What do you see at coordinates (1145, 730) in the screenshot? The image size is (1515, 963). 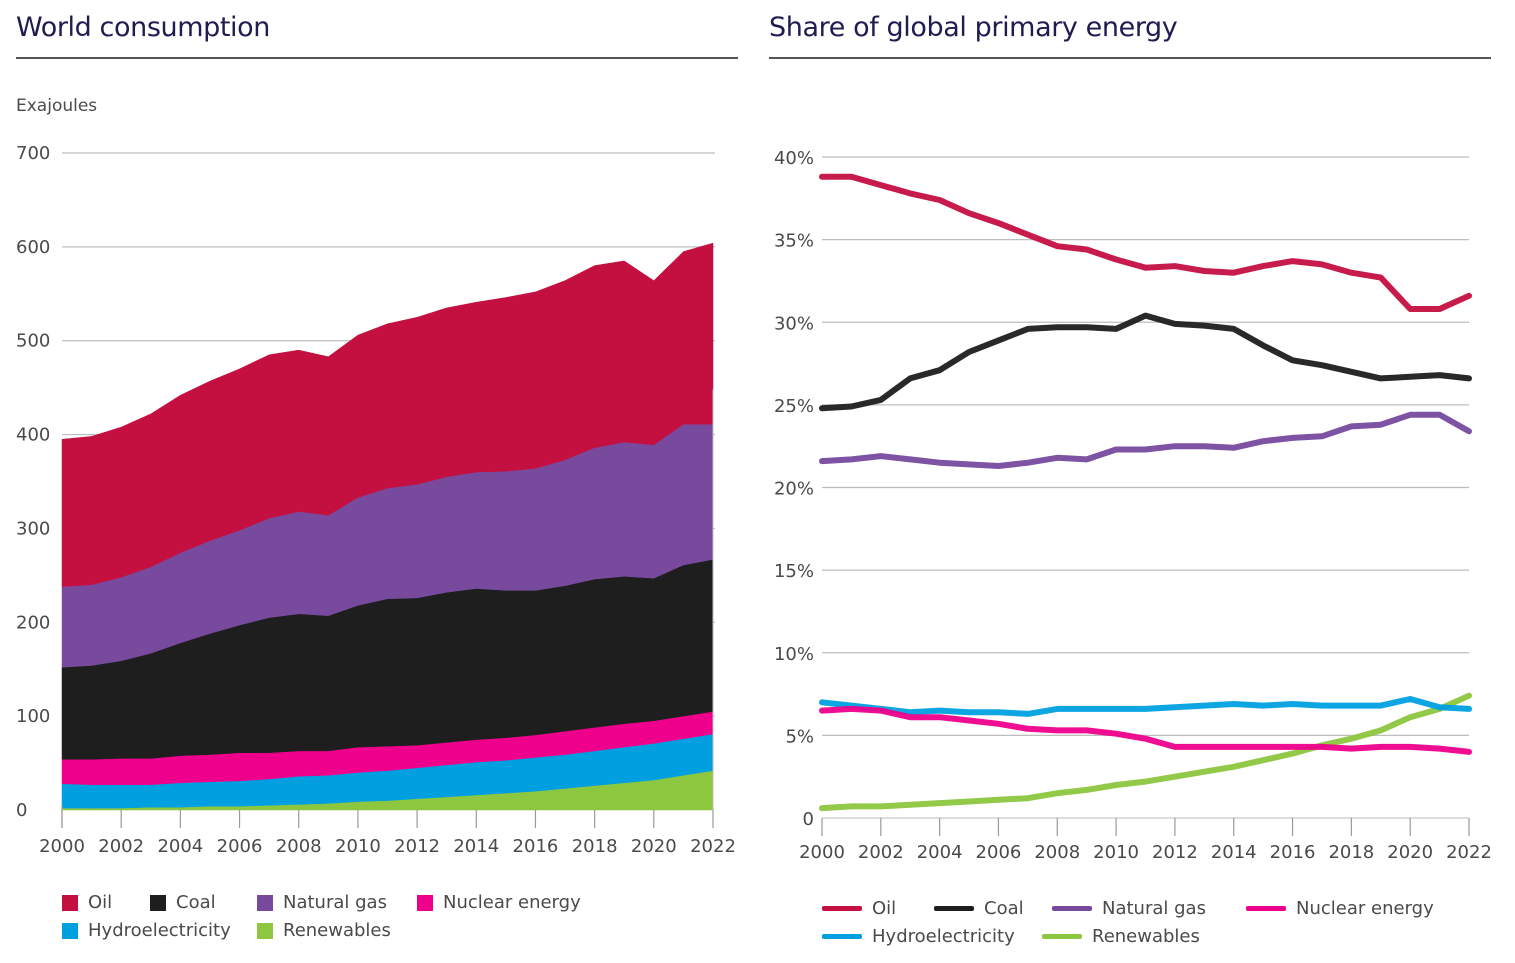 I see `line-nuclear-energy` at bounding box center [1145, 730].